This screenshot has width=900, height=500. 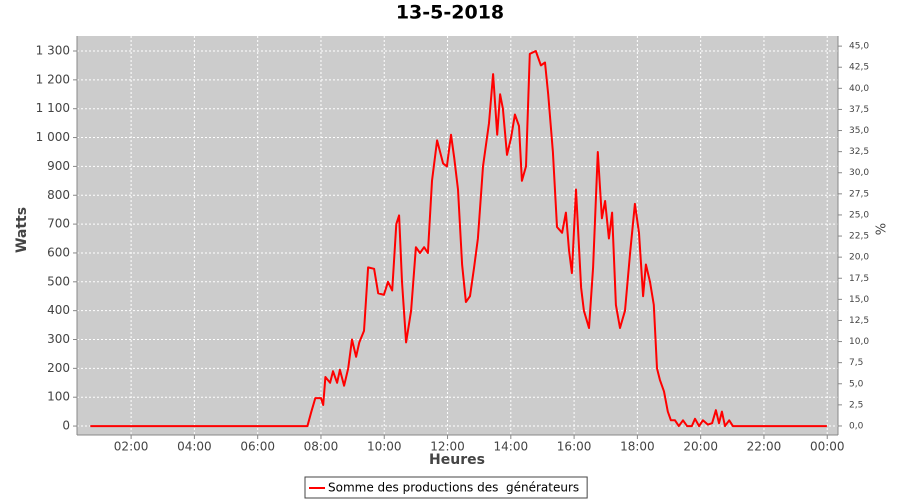 What do you see at coordinates (859, 89) in the screenshot?
I see `y2-tick-label: 40,0` at bounding box center [859, 89].